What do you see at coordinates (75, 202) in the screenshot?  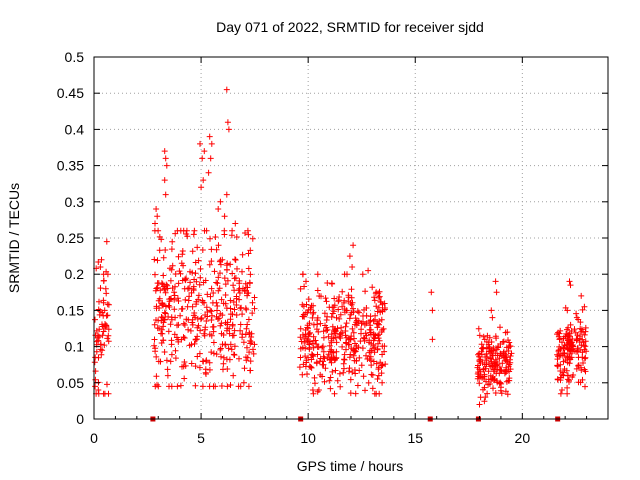 I see `y-tick-label: 0.3` at bounding box center [75, 202].